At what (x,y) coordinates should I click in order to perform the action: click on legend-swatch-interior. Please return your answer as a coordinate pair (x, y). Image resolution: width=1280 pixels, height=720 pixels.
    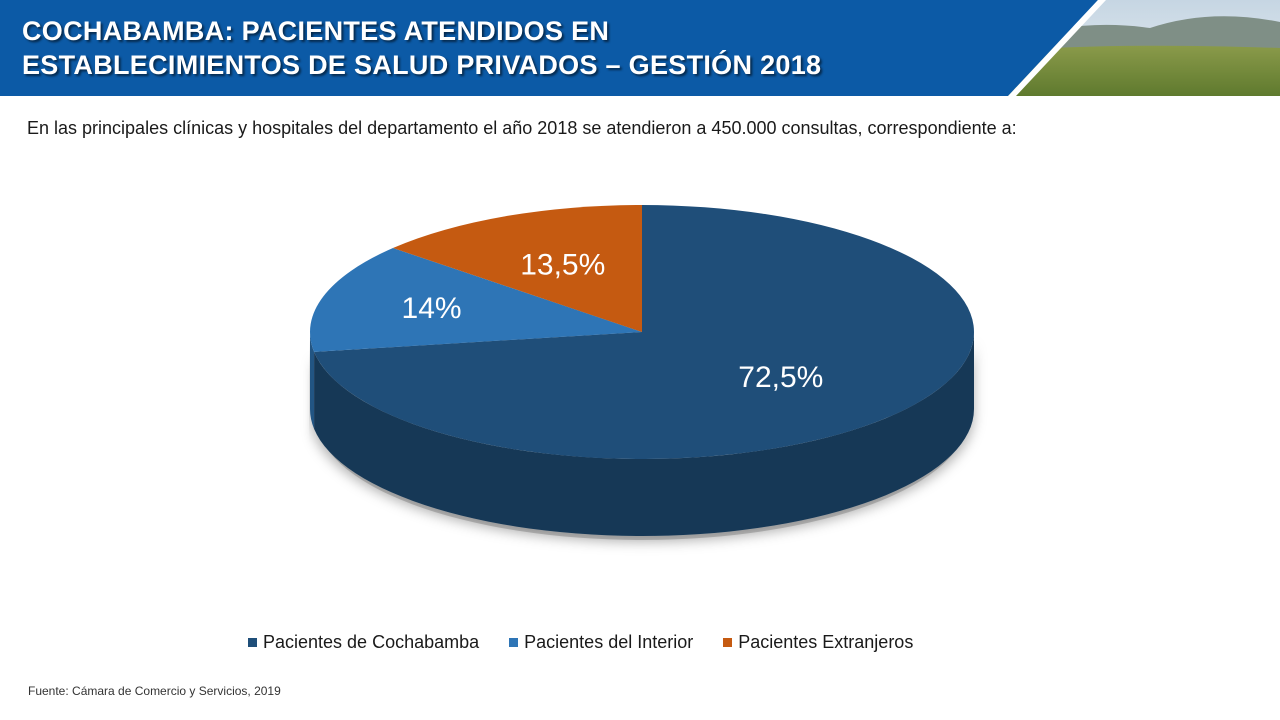
    Looking at the image, I should click on (514, 642).